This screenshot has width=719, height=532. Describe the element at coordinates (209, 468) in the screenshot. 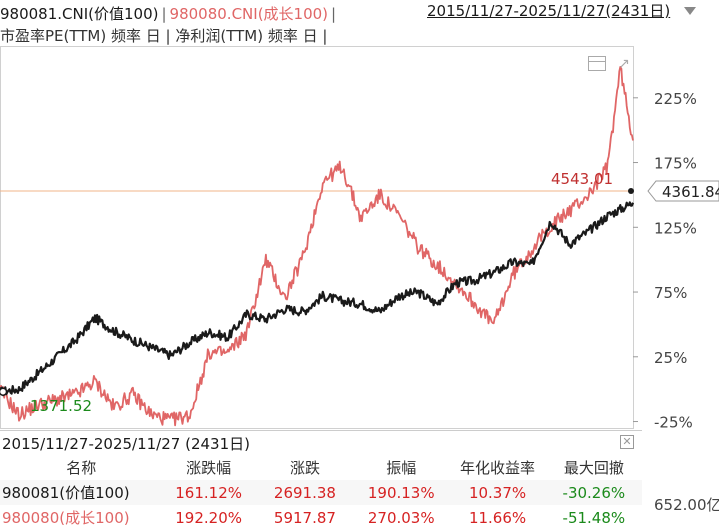

I see `col-header: 涨跌幅` at that location.